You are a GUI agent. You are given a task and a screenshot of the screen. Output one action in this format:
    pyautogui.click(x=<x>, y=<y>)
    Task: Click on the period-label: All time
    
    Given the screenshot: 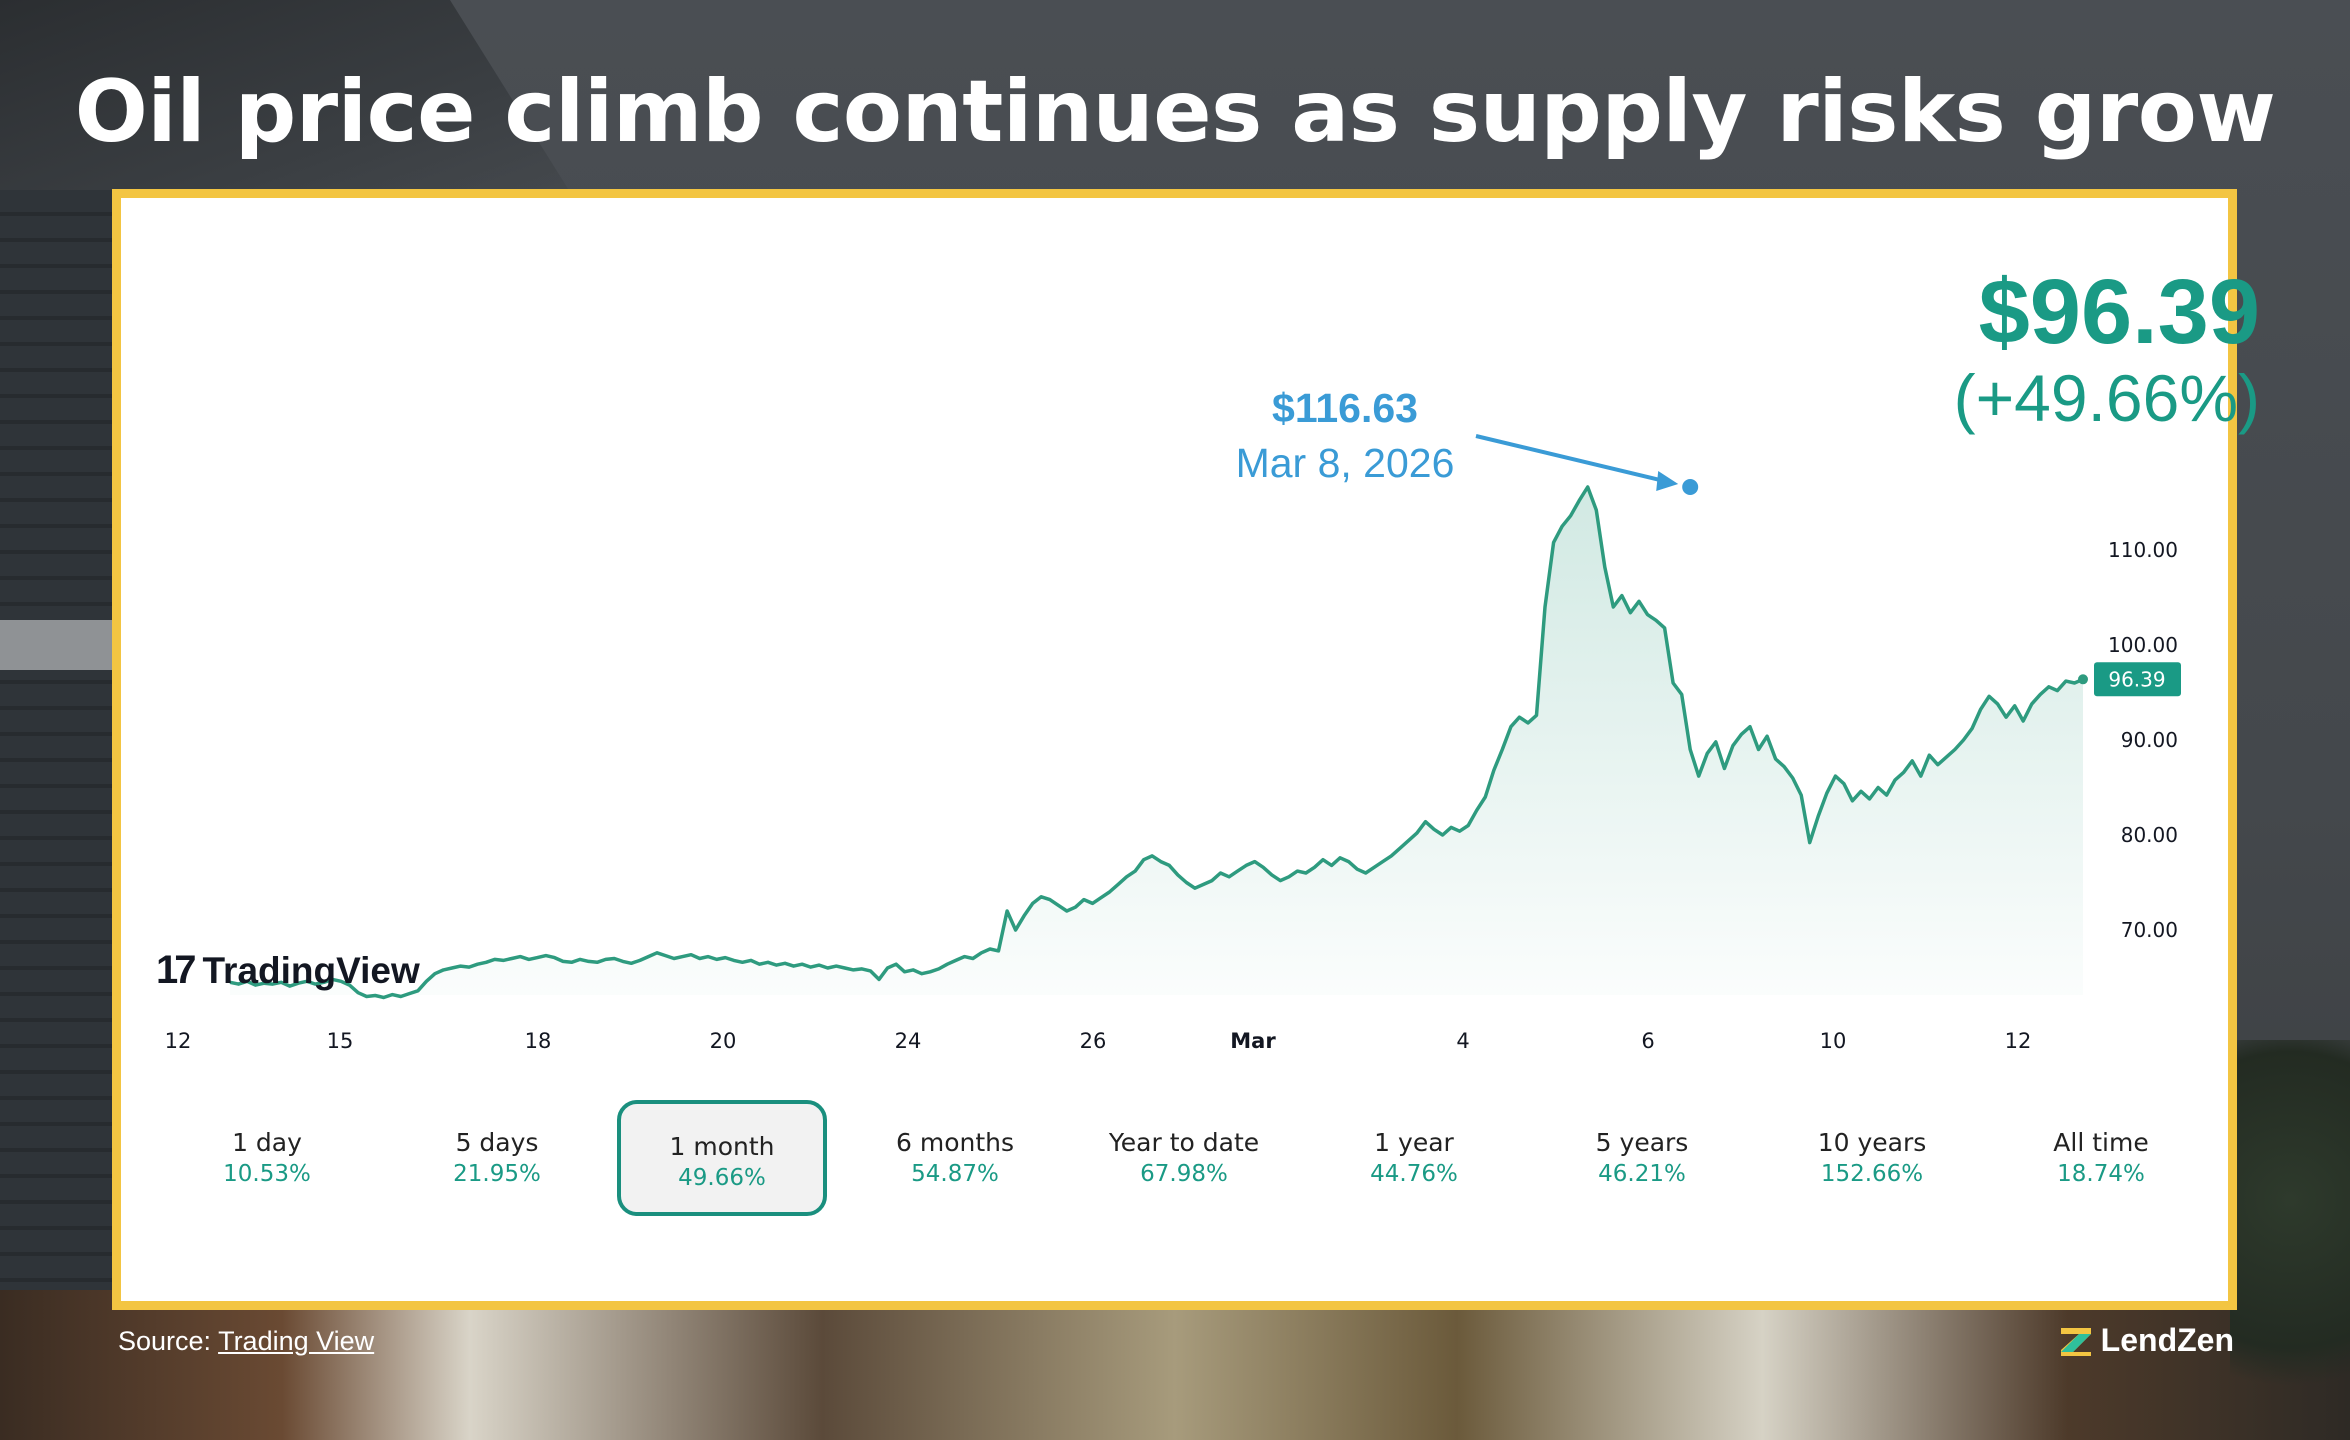 What is the action you would take?
    pyautogui.click(x=2101, y=1142)
    